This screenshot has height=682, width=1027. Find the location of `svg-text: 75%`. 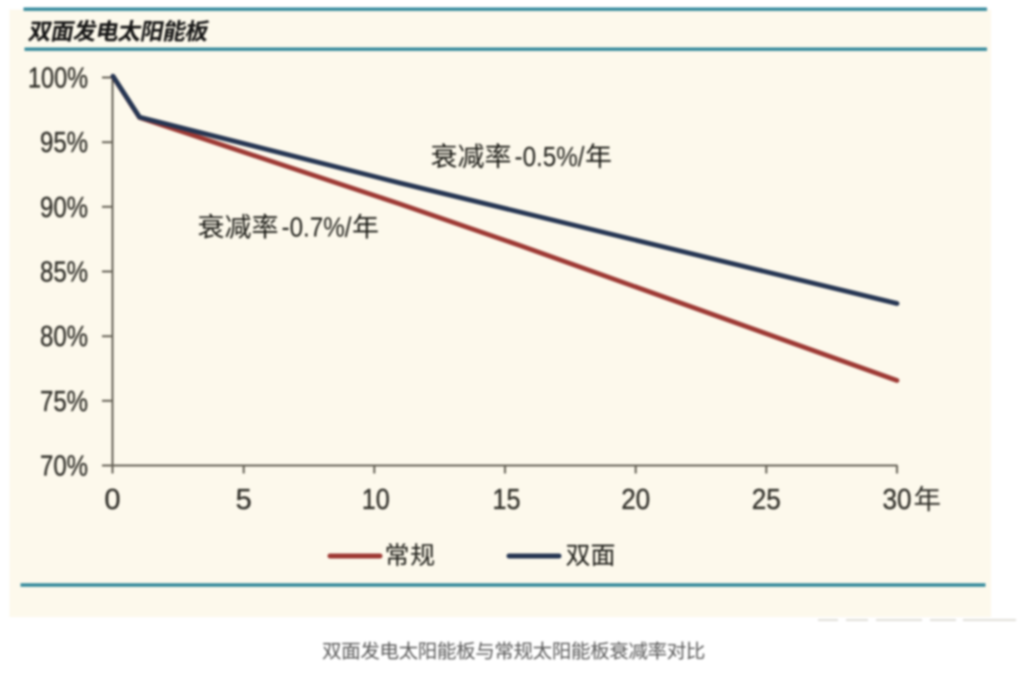

svg-text: 75% is located at coordinates (64, 402).